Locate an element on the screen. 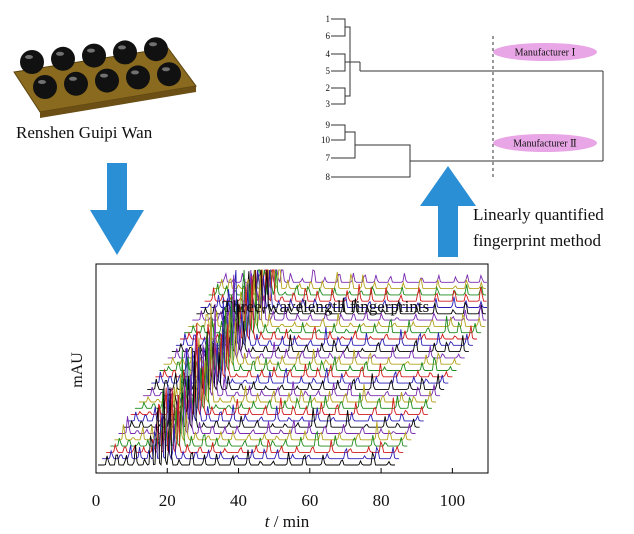  y-axis-label: mAU is located at coordinates (77, 370).